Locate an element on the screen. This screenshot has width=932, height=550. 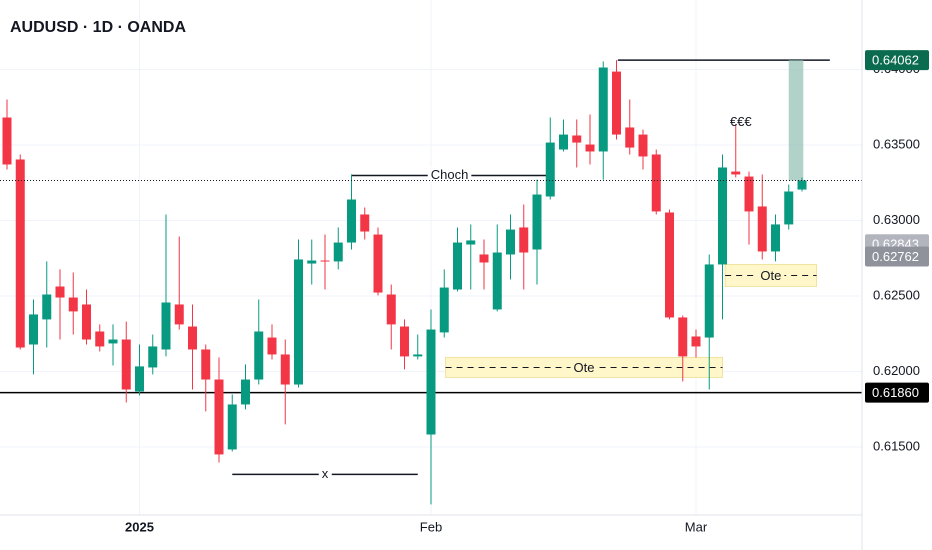
note-text: €€€ is located at coordinates (741, 121).